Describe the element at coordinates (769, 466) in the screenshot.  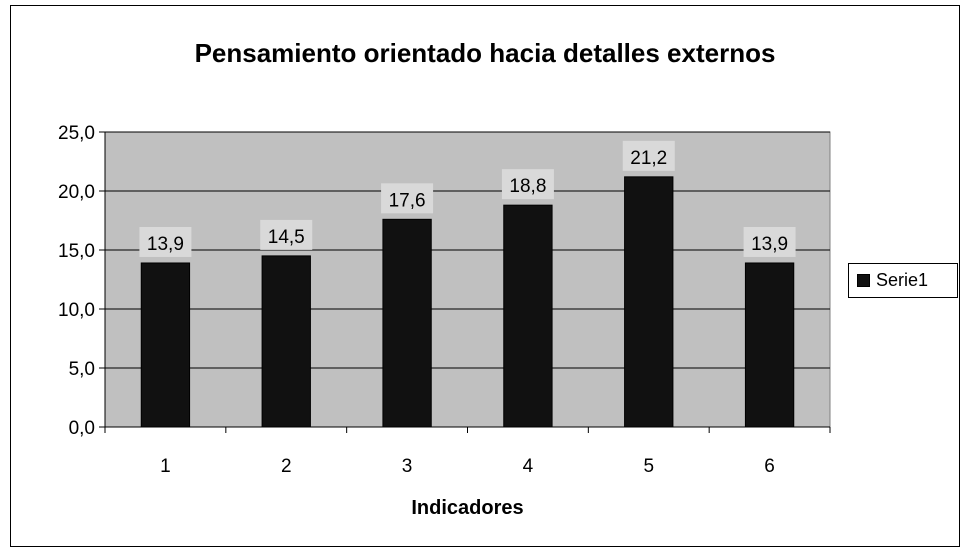
I see `x-tick-label: 6` at that location.